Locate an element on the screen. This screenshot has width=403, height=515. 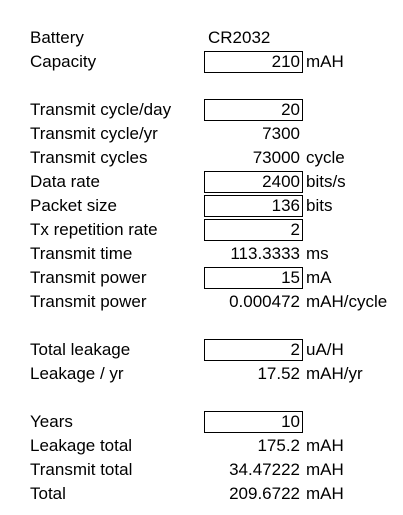
cell-value: 15 is located at coordinates (290, 277).